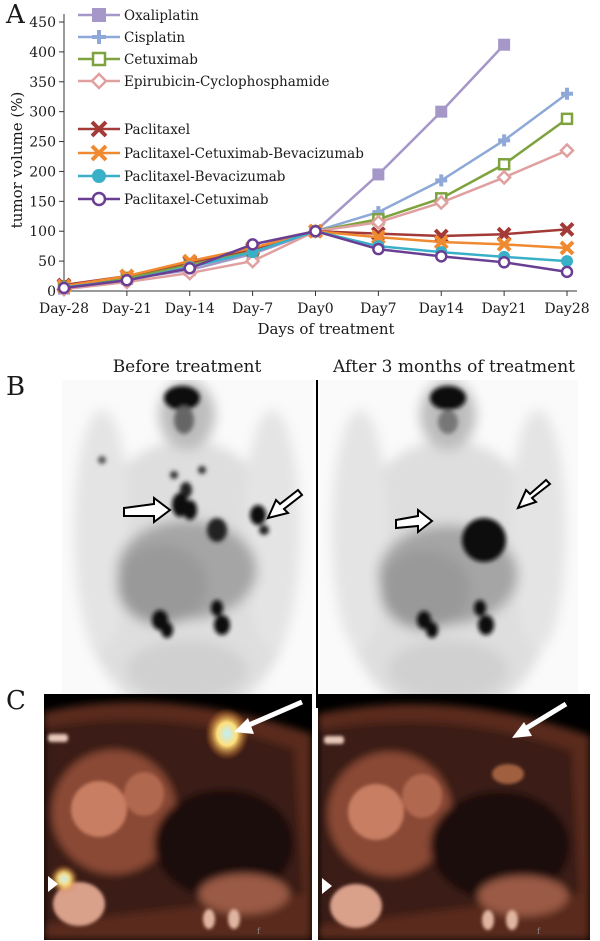 This screenshot has width=600, height=941. I want to click on legend-entry: Paclitaxel-Cetuximab-Bevacizumab, so click(221, 153).